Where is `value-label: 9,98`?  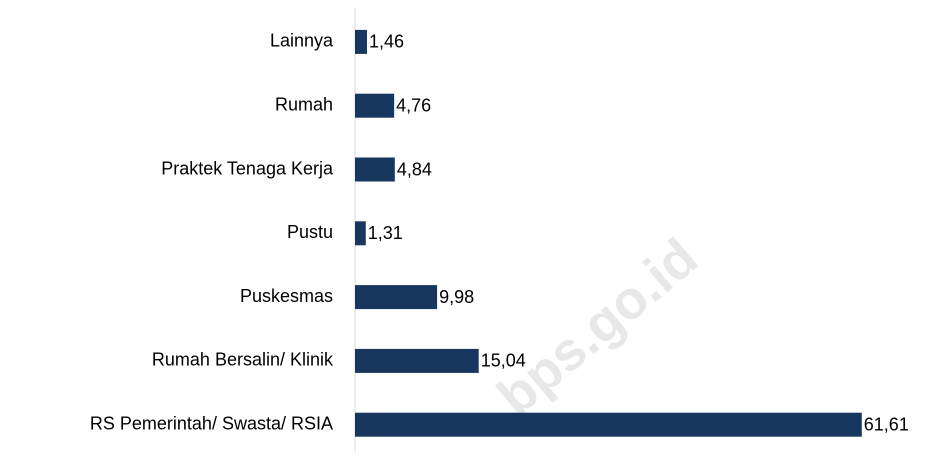 value-label: 9,98 is located at coordinates (456, 297).